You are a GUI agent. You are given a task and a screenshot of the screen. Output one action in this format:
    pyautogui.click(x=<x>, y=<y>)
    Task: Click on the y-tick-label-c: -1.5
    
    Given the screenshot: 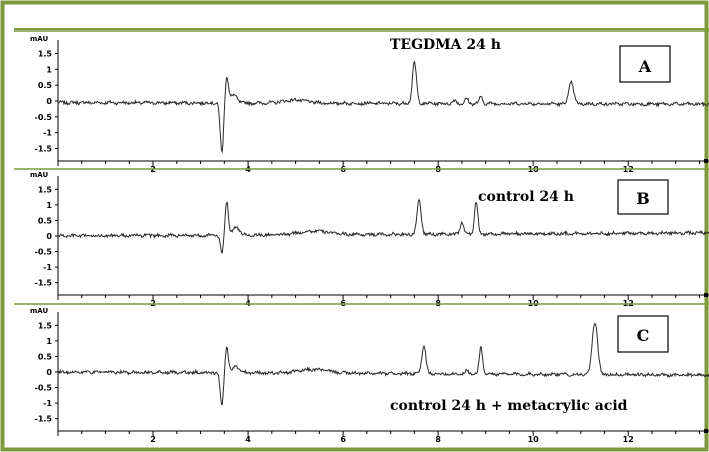 What is the action you would take?
    pyautogui.click(x=44, y=419)
    